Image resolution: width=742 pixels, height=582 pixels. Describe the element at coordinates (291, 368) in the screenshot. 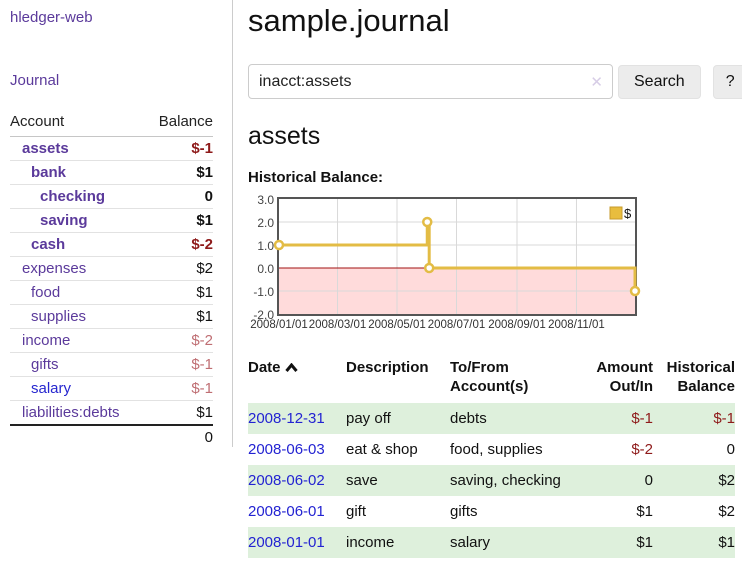

I see `sort-ascending-icon` at that location.